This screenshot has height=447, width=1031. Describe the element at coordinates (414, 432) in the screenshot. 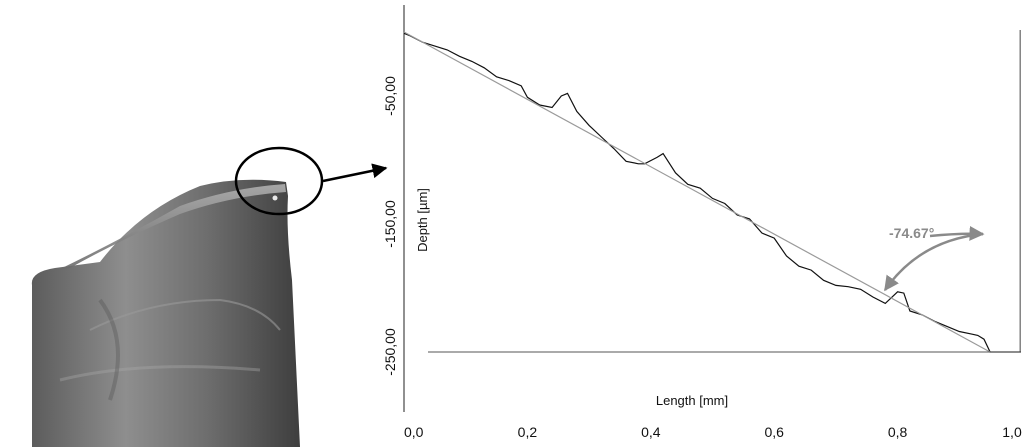

I see `x-tick-label: 0,0` at that location.